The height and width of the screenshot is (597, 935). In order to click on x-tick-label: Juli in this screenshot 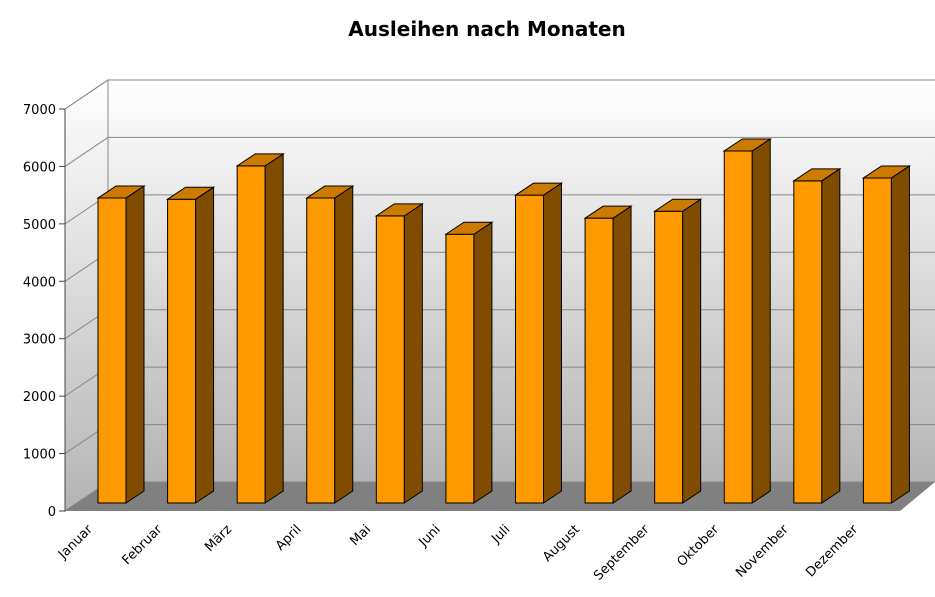, I will do `click(500, 534)`.